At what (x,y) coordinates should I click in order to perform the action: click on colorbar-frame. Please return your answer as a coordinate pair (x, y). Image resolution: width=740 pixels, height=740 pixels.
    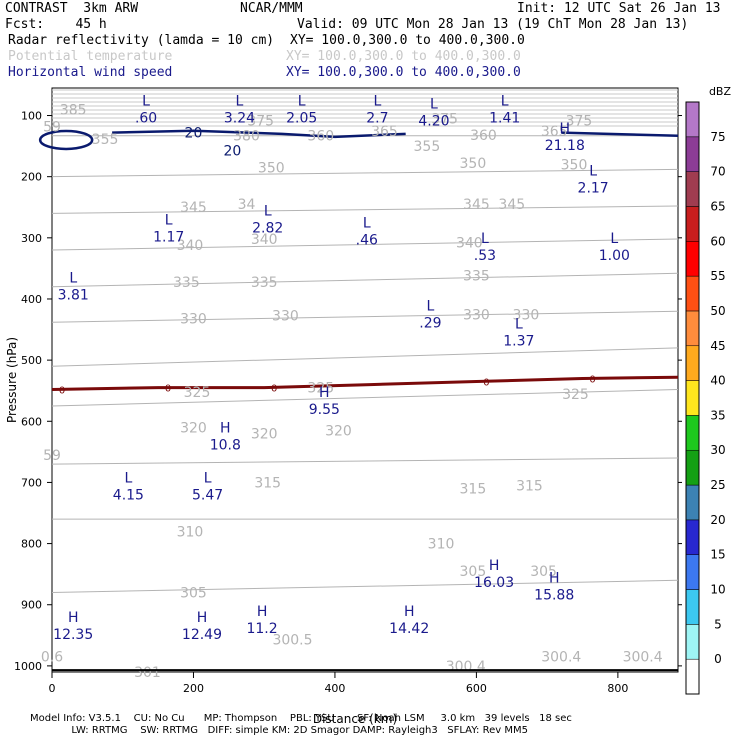
    Looking at the image, I should click on (692, 398).